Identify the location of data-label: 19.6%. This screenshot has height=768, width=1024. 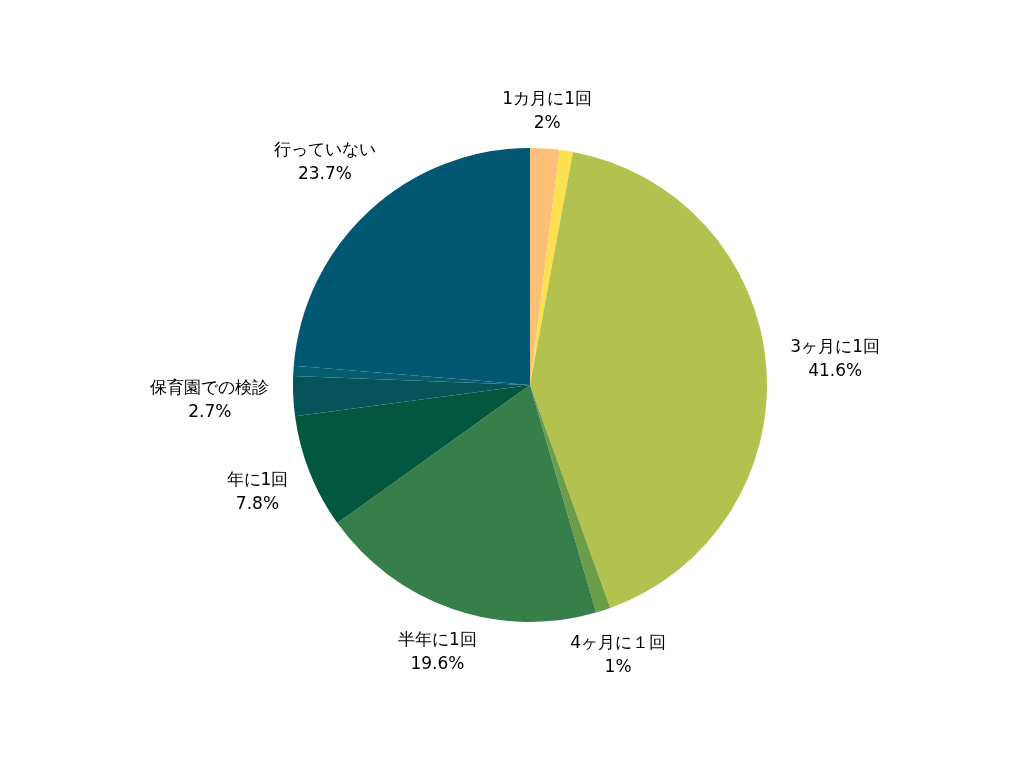
(437, 662).